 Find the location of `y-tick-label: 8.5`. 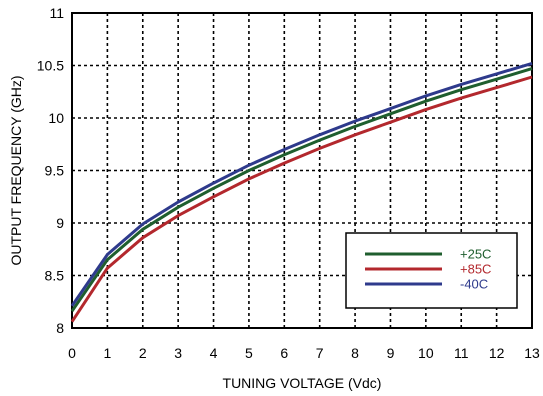

y-tick-label: 8.5 is located at coordinates (55, 276).